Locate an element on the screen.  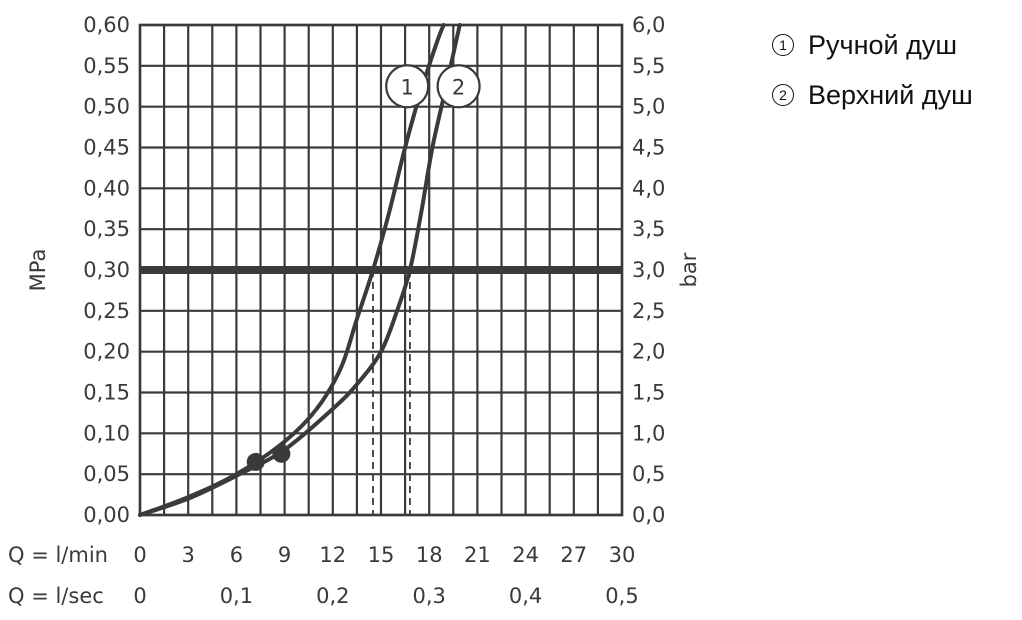
y-right-tick-label: 4,5 is located at coordinates (648, 148).